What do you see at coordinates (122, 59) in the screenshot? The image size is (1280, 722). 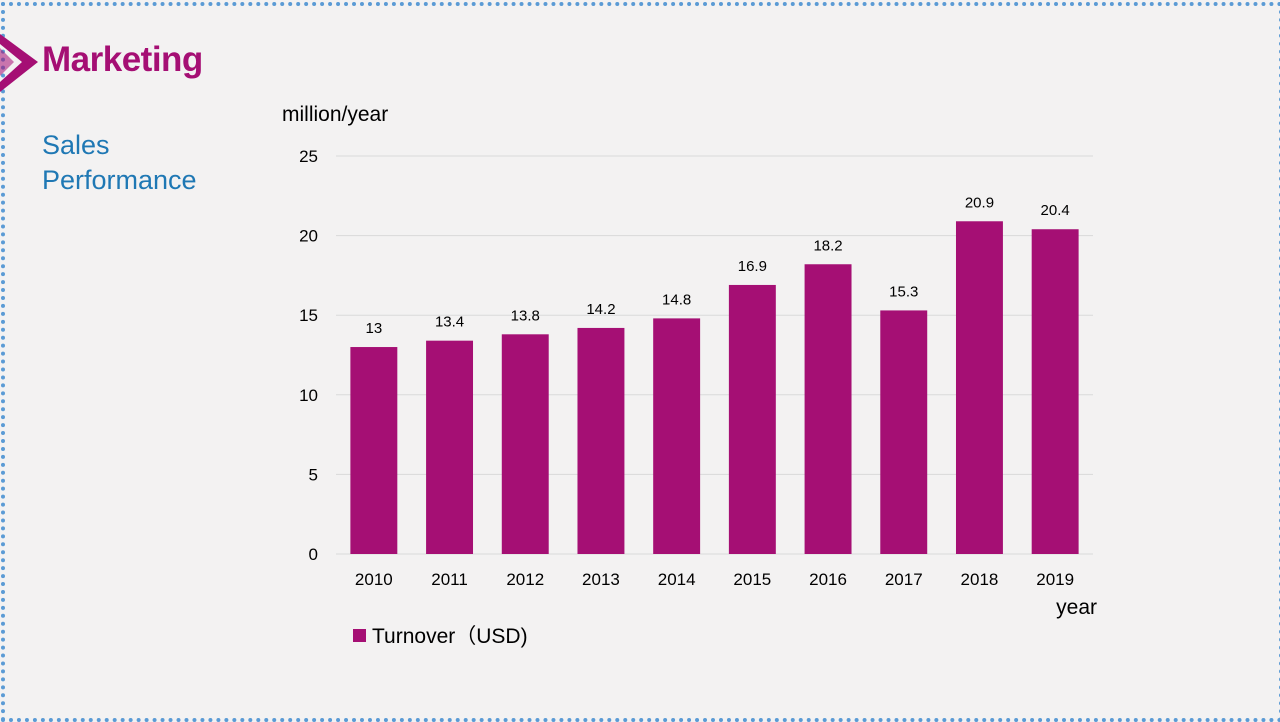 I see `page-title: Marketing` at bounding box center [122, 59].